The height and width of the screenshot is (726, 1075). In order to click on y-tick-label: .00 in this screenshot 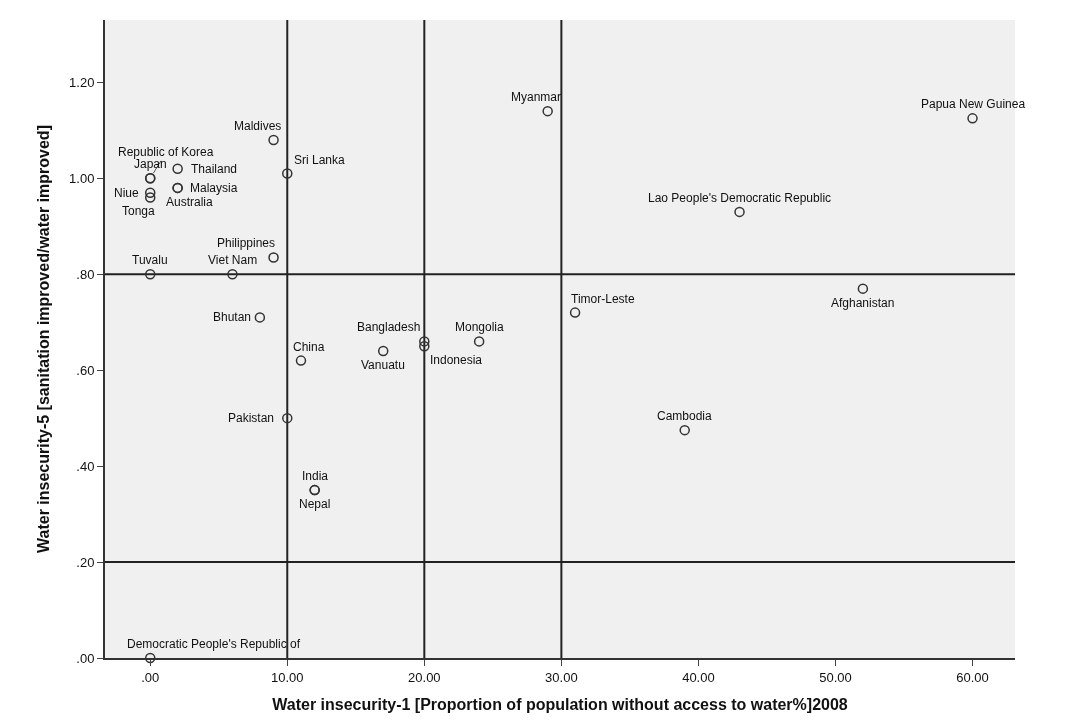, I will do `click(85, 658)`.